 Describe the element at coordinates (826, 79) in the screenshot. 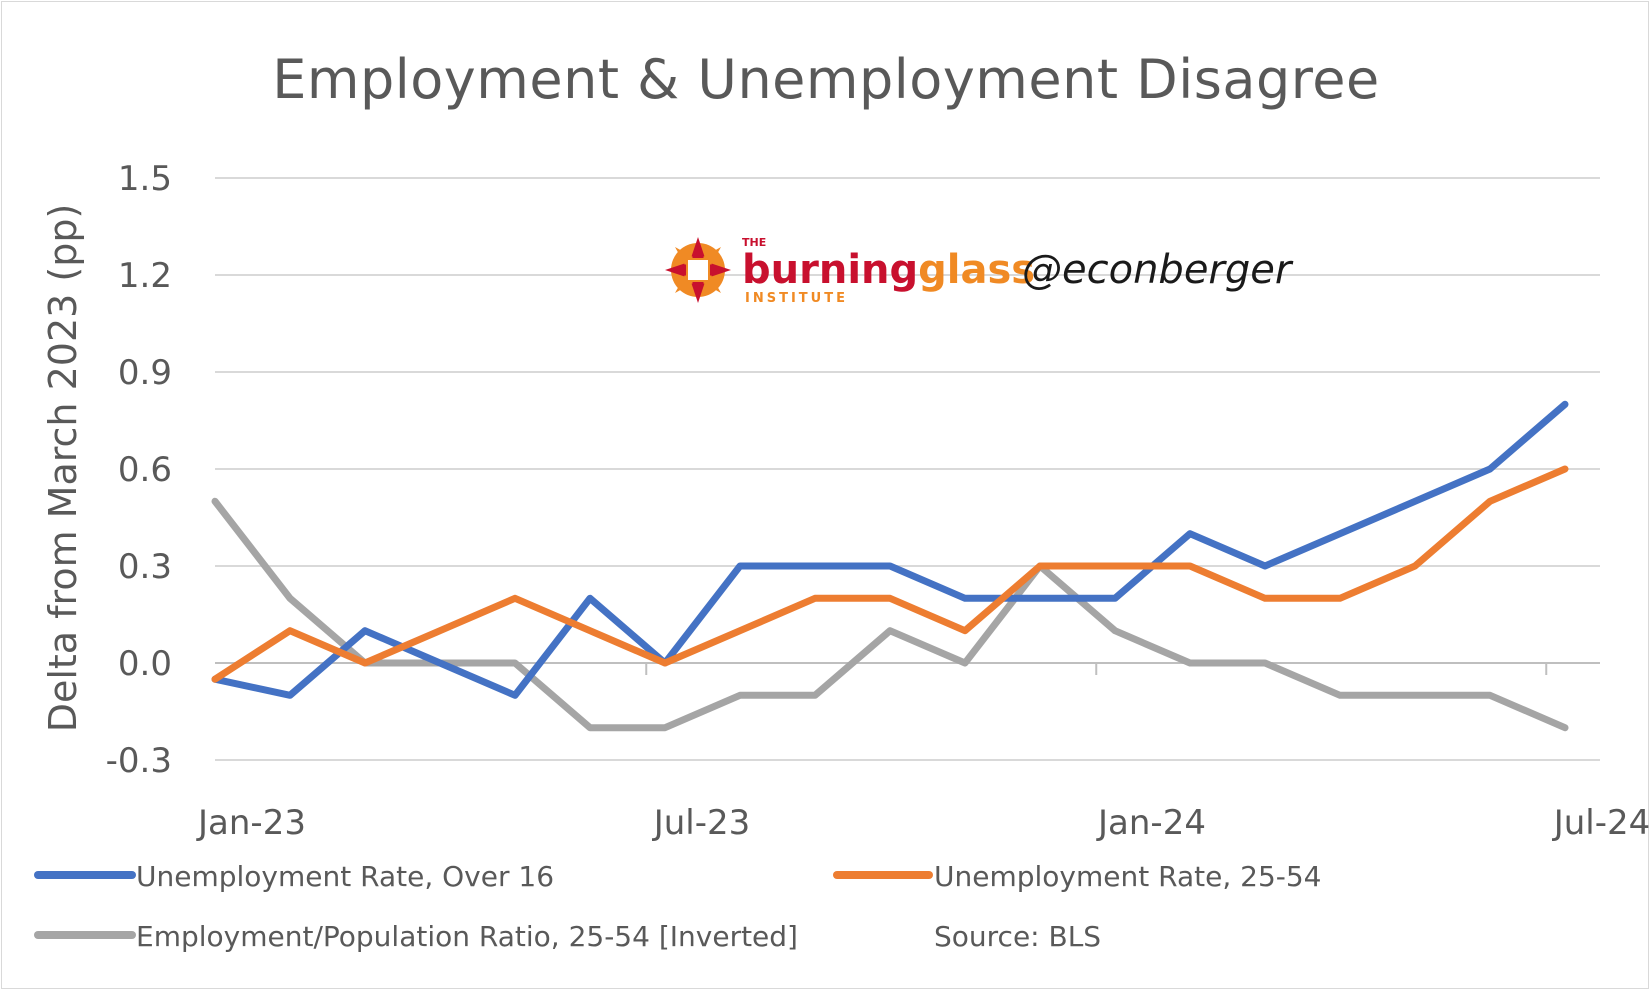

I see `chart-title: Employment & Unemployment Disagree` at that location.